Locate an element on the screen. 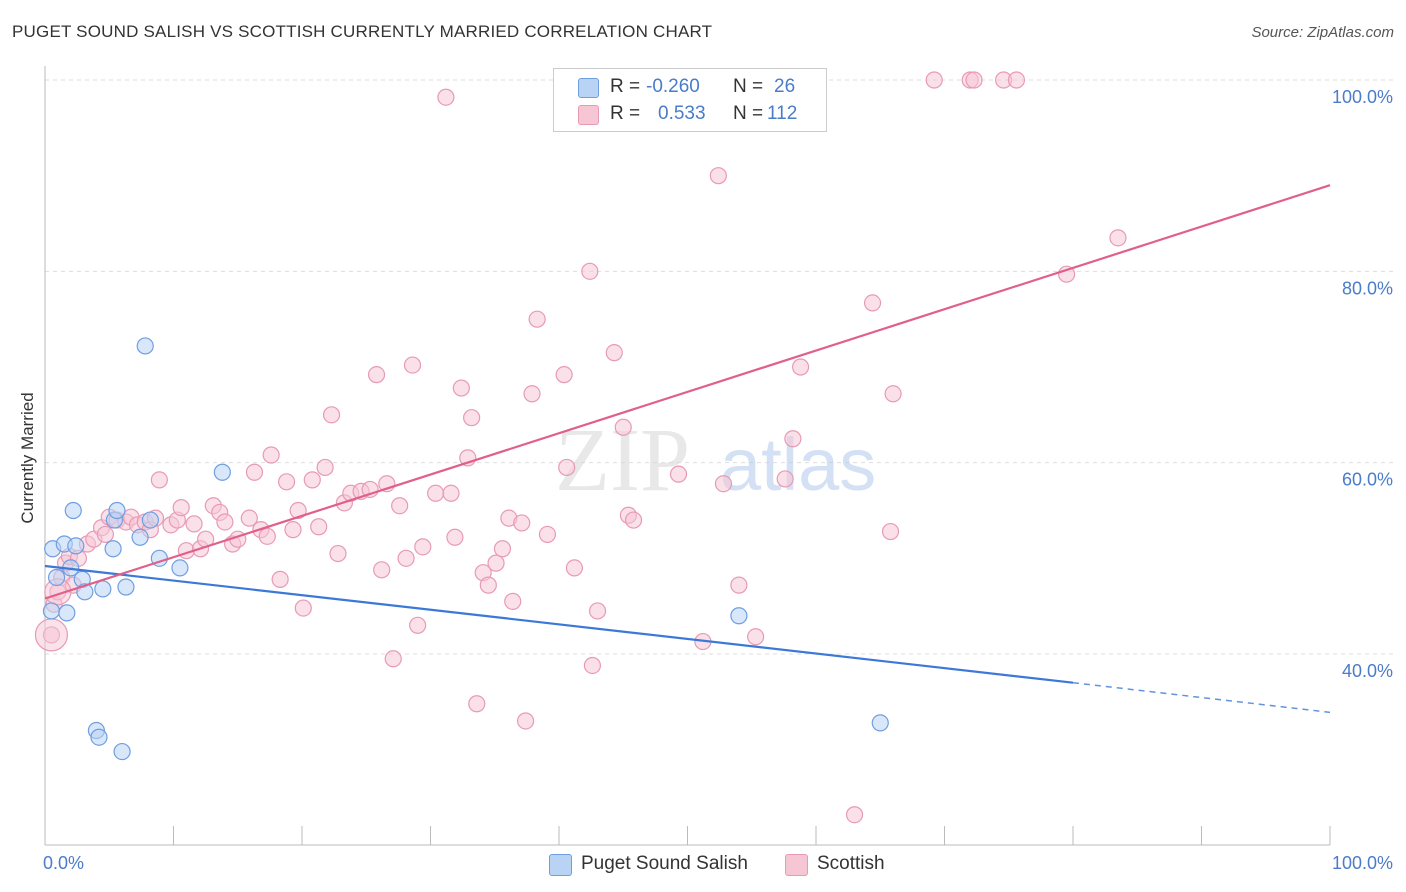  legend-n-value: 112 is located at coordinates (782, 113).